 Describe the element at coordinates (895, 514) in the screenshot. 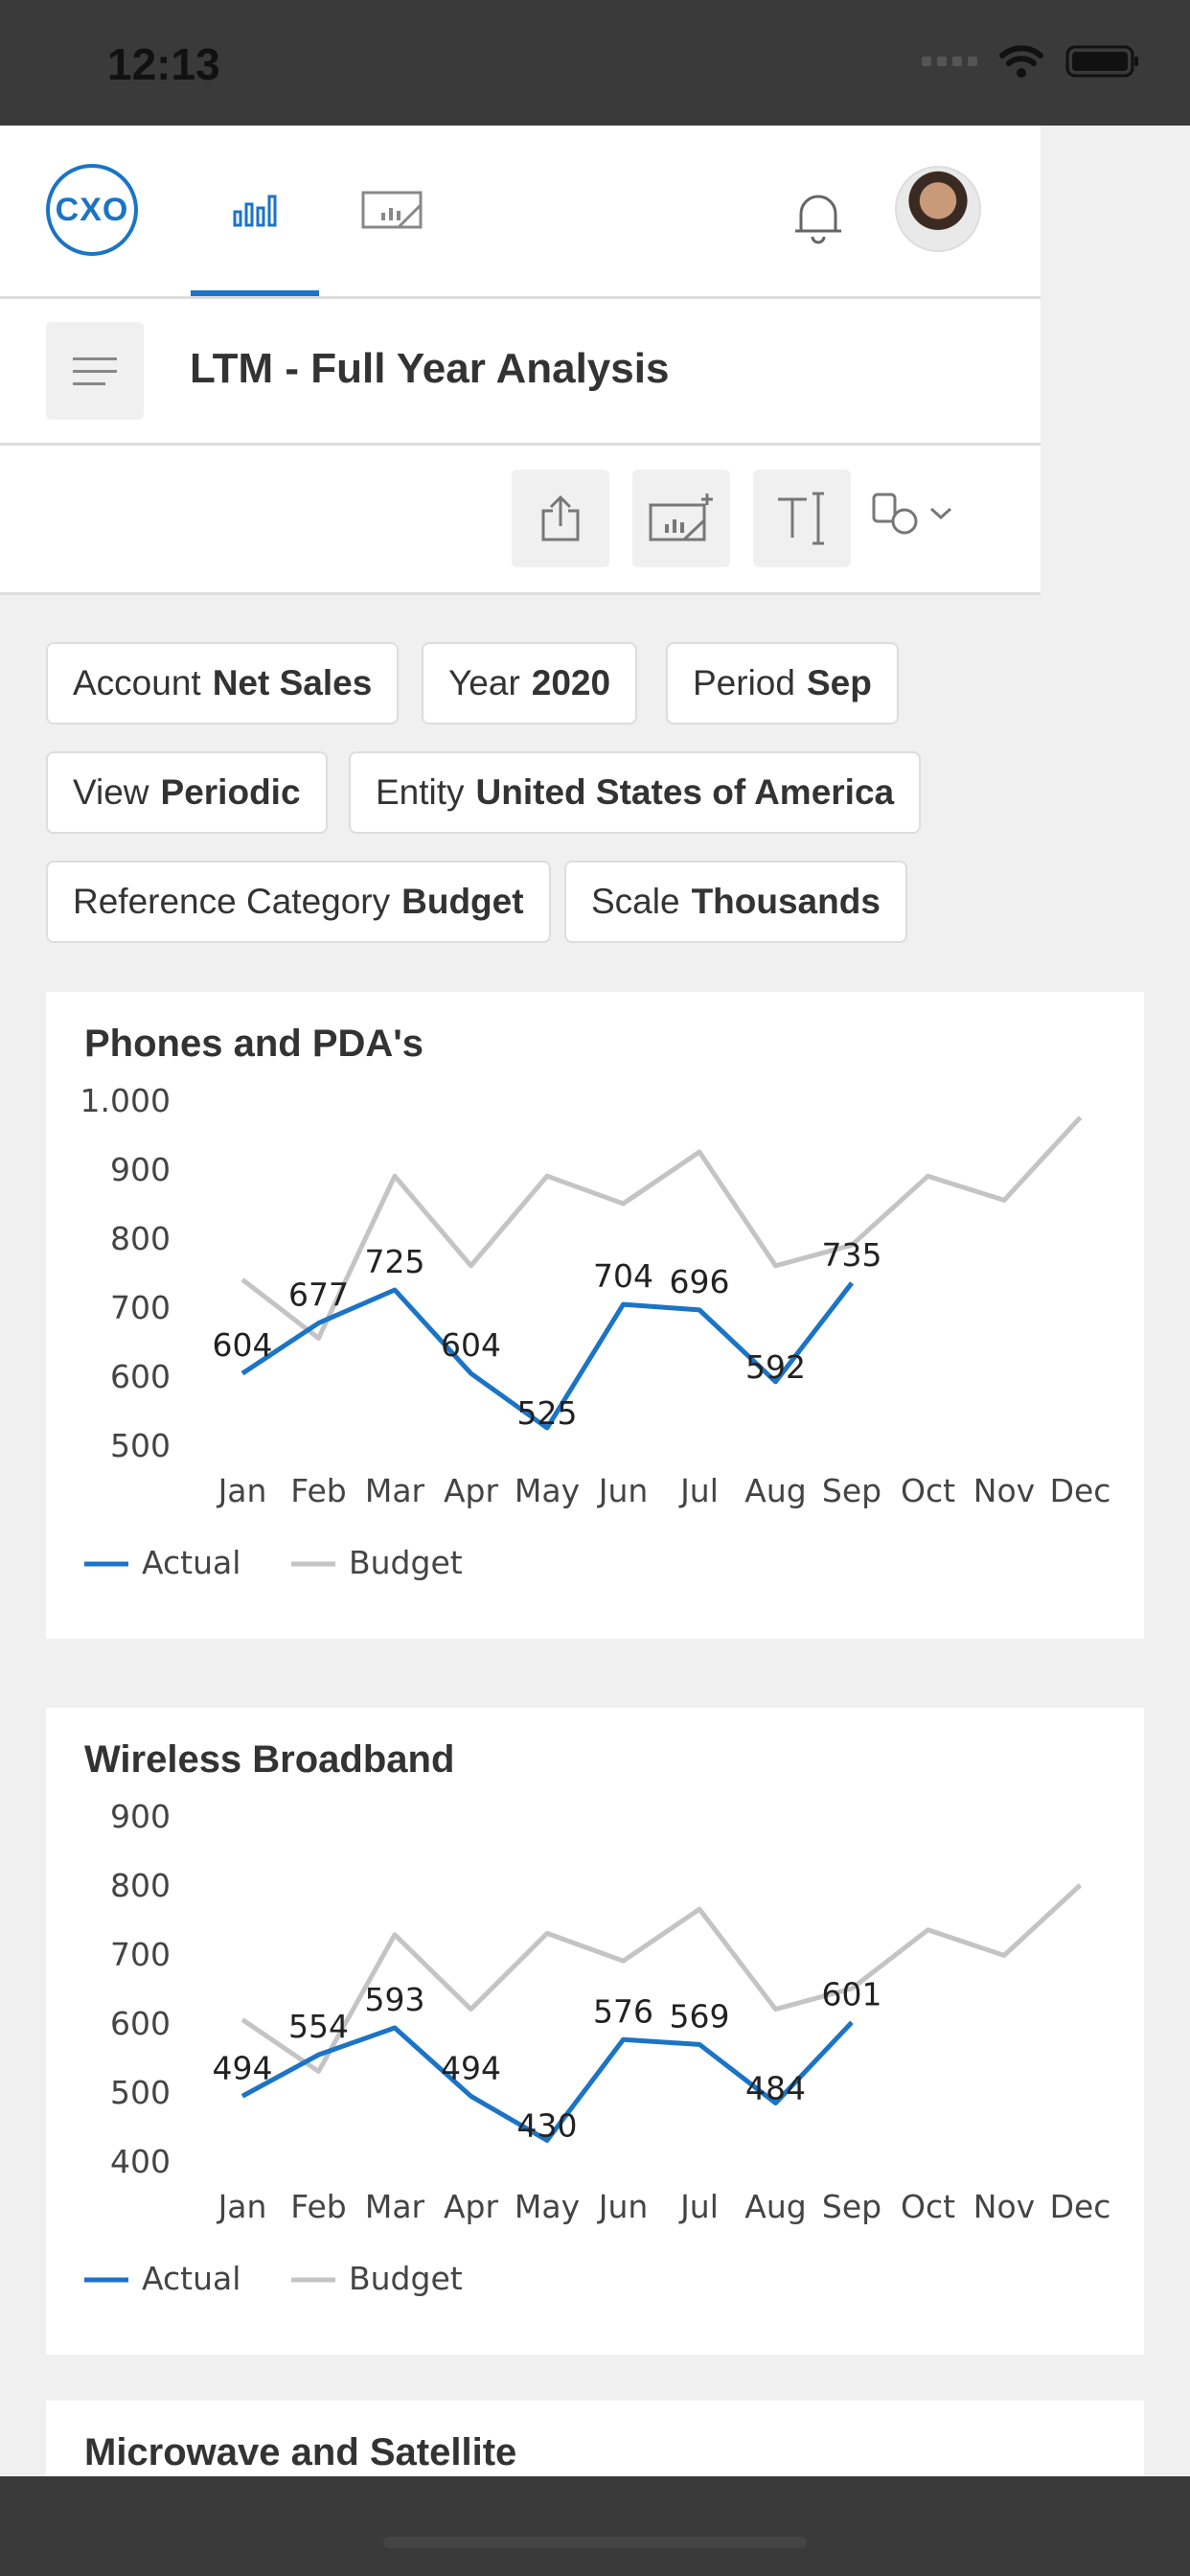

I see `shapes-icon` at that location.